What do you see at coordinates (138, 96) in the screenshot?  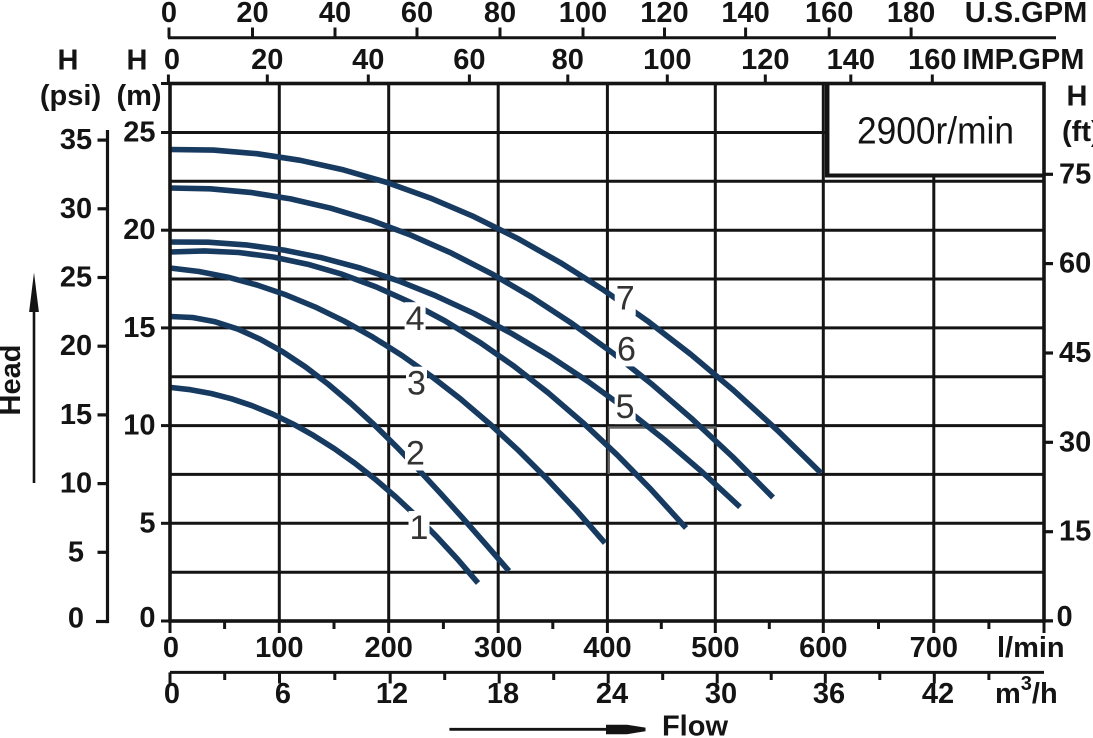 I see `svg-text: (m)` at bounding box center [138, 96].